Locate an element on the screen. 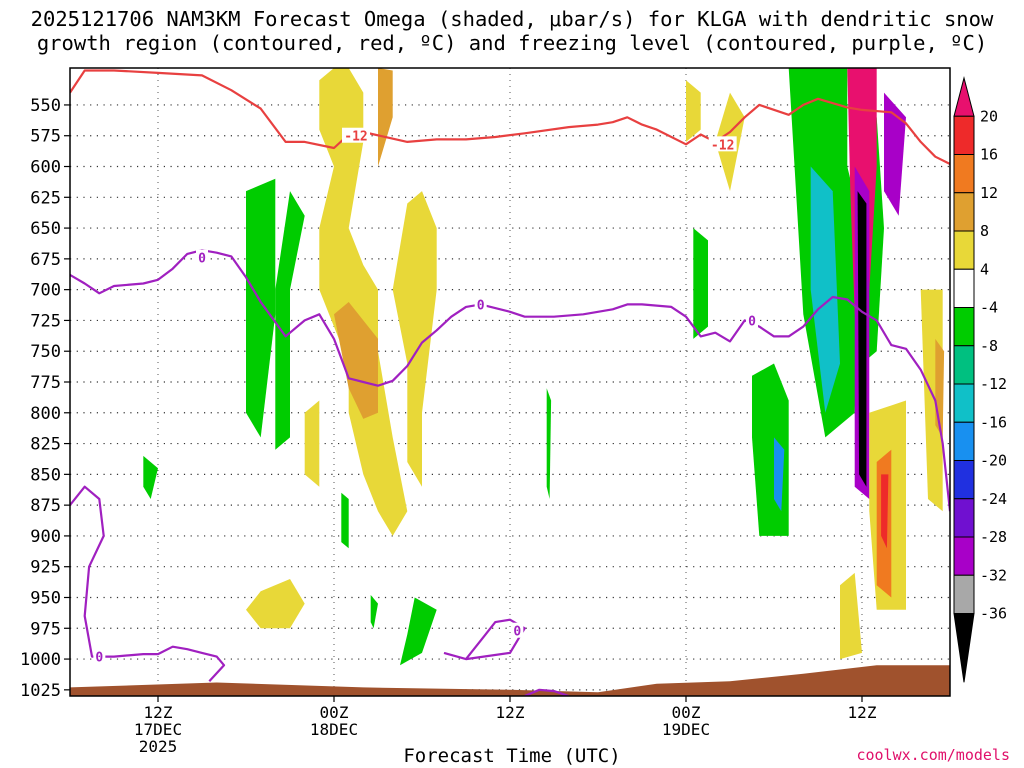  x-axis-title: Forecast Time (UTC) is located at coordinates (512, 756).